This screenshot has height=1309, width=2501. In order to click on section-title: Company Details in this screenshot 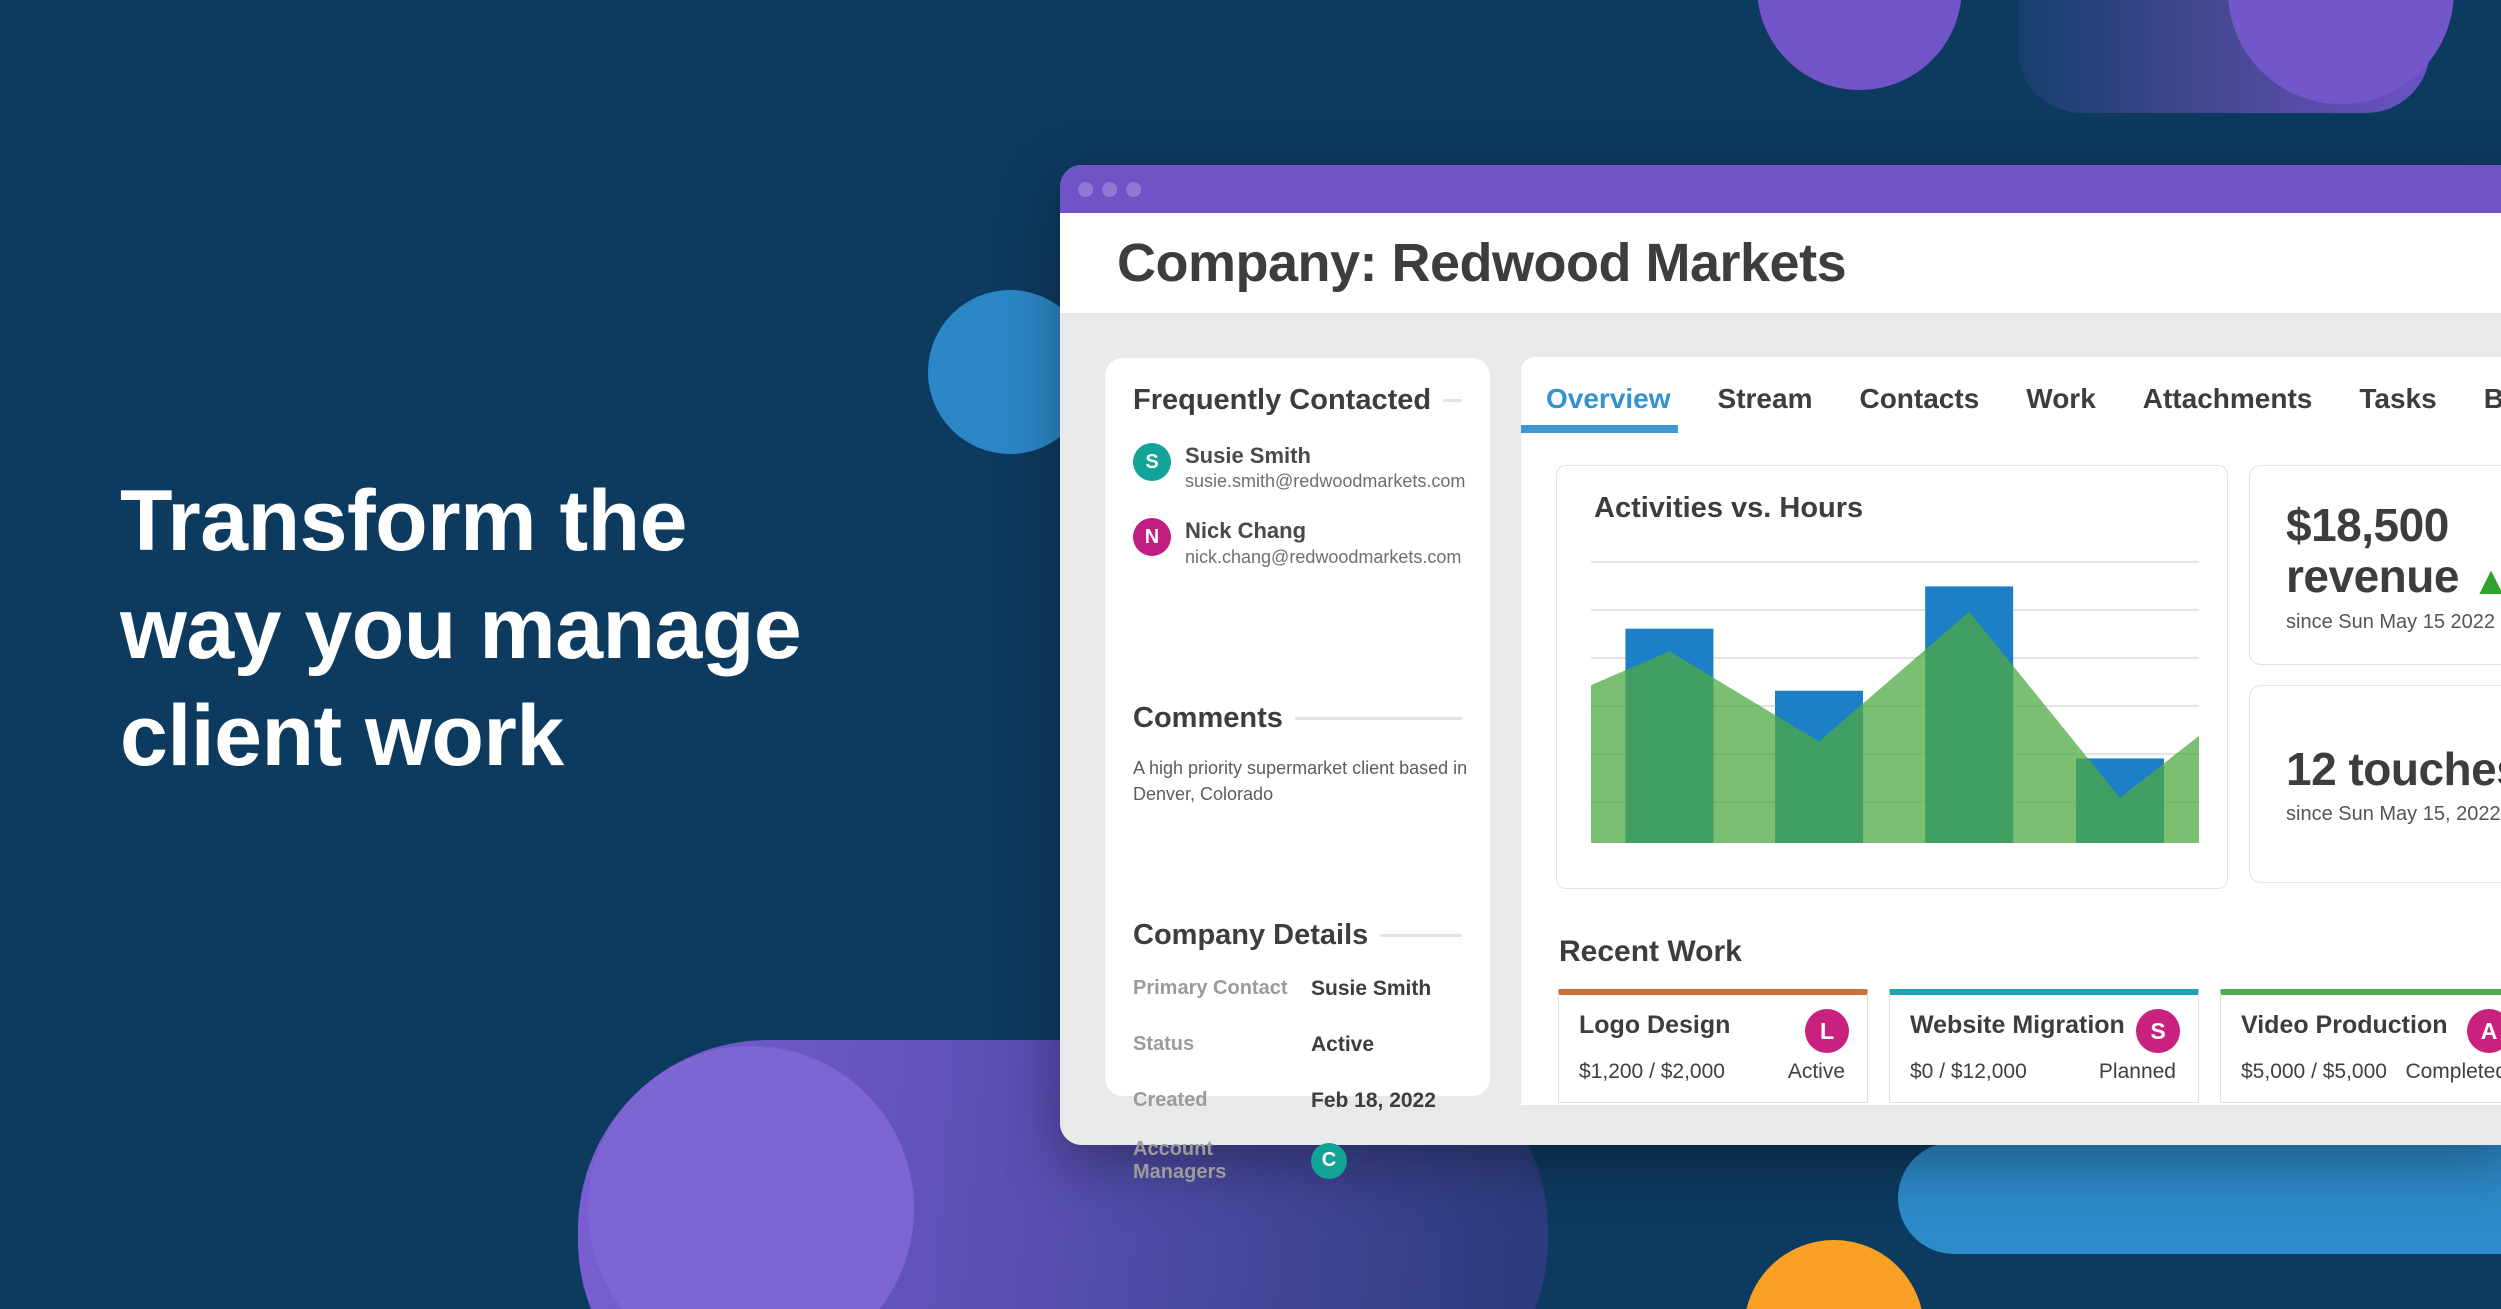, I will do `click(1251, 934)`.